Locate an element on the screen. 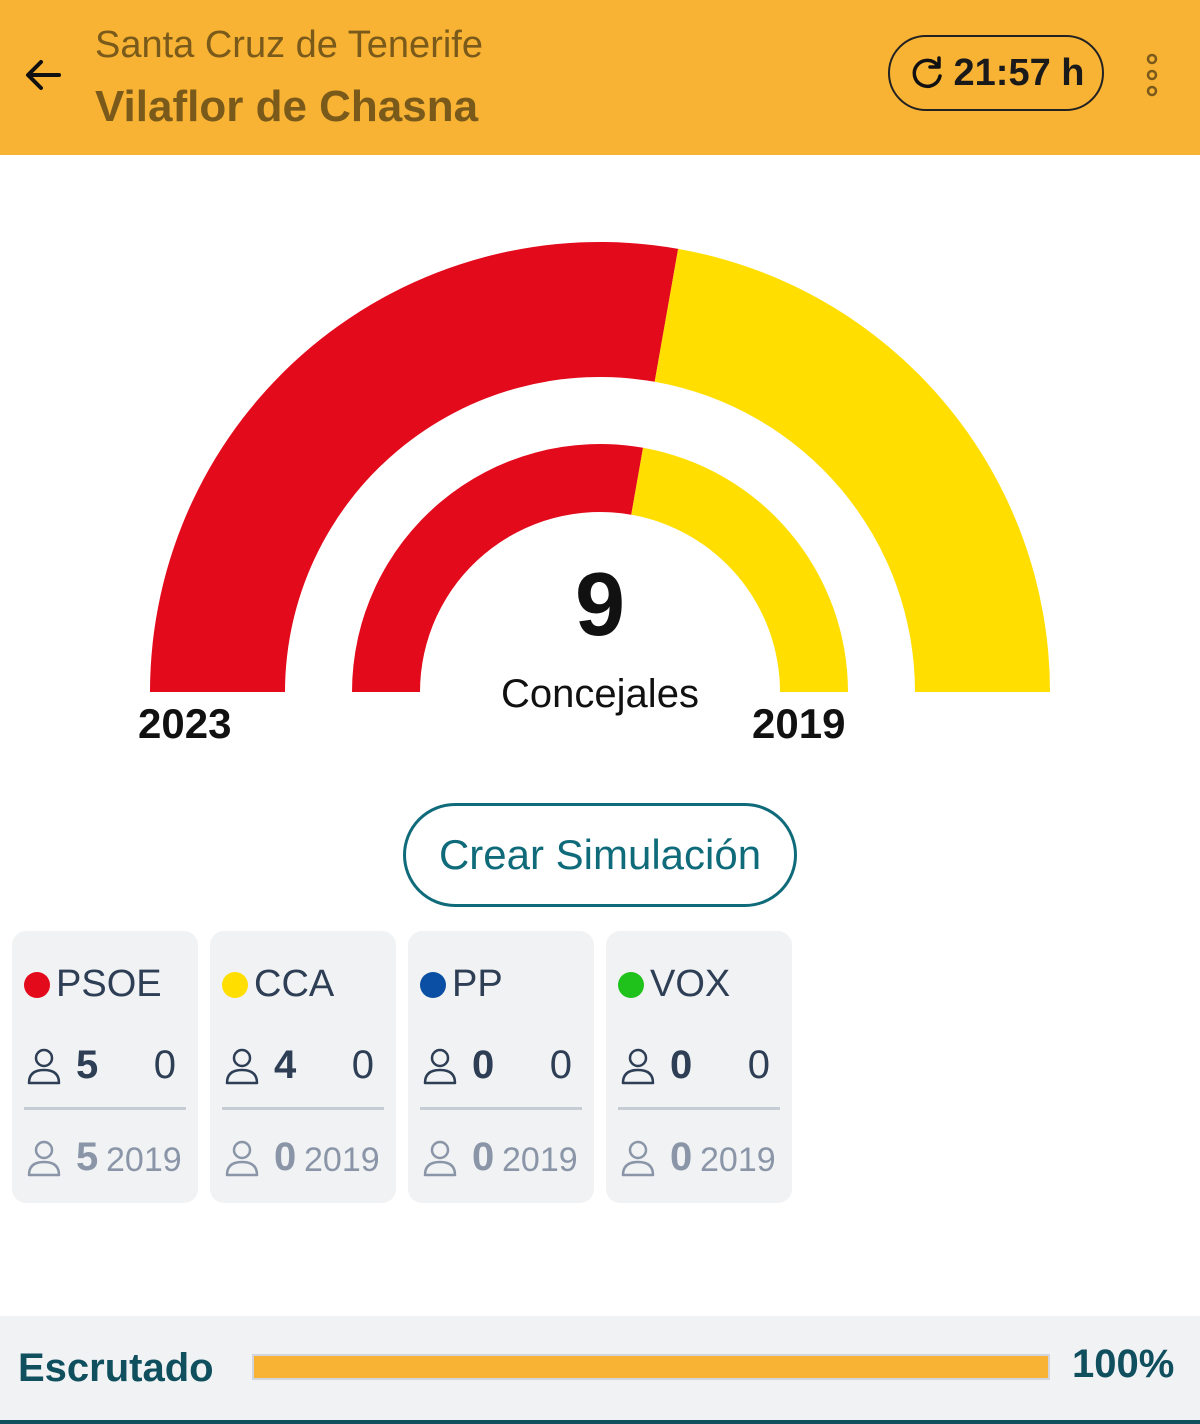  outer-ring-segment-psoe is located at coordinates (414, 467).